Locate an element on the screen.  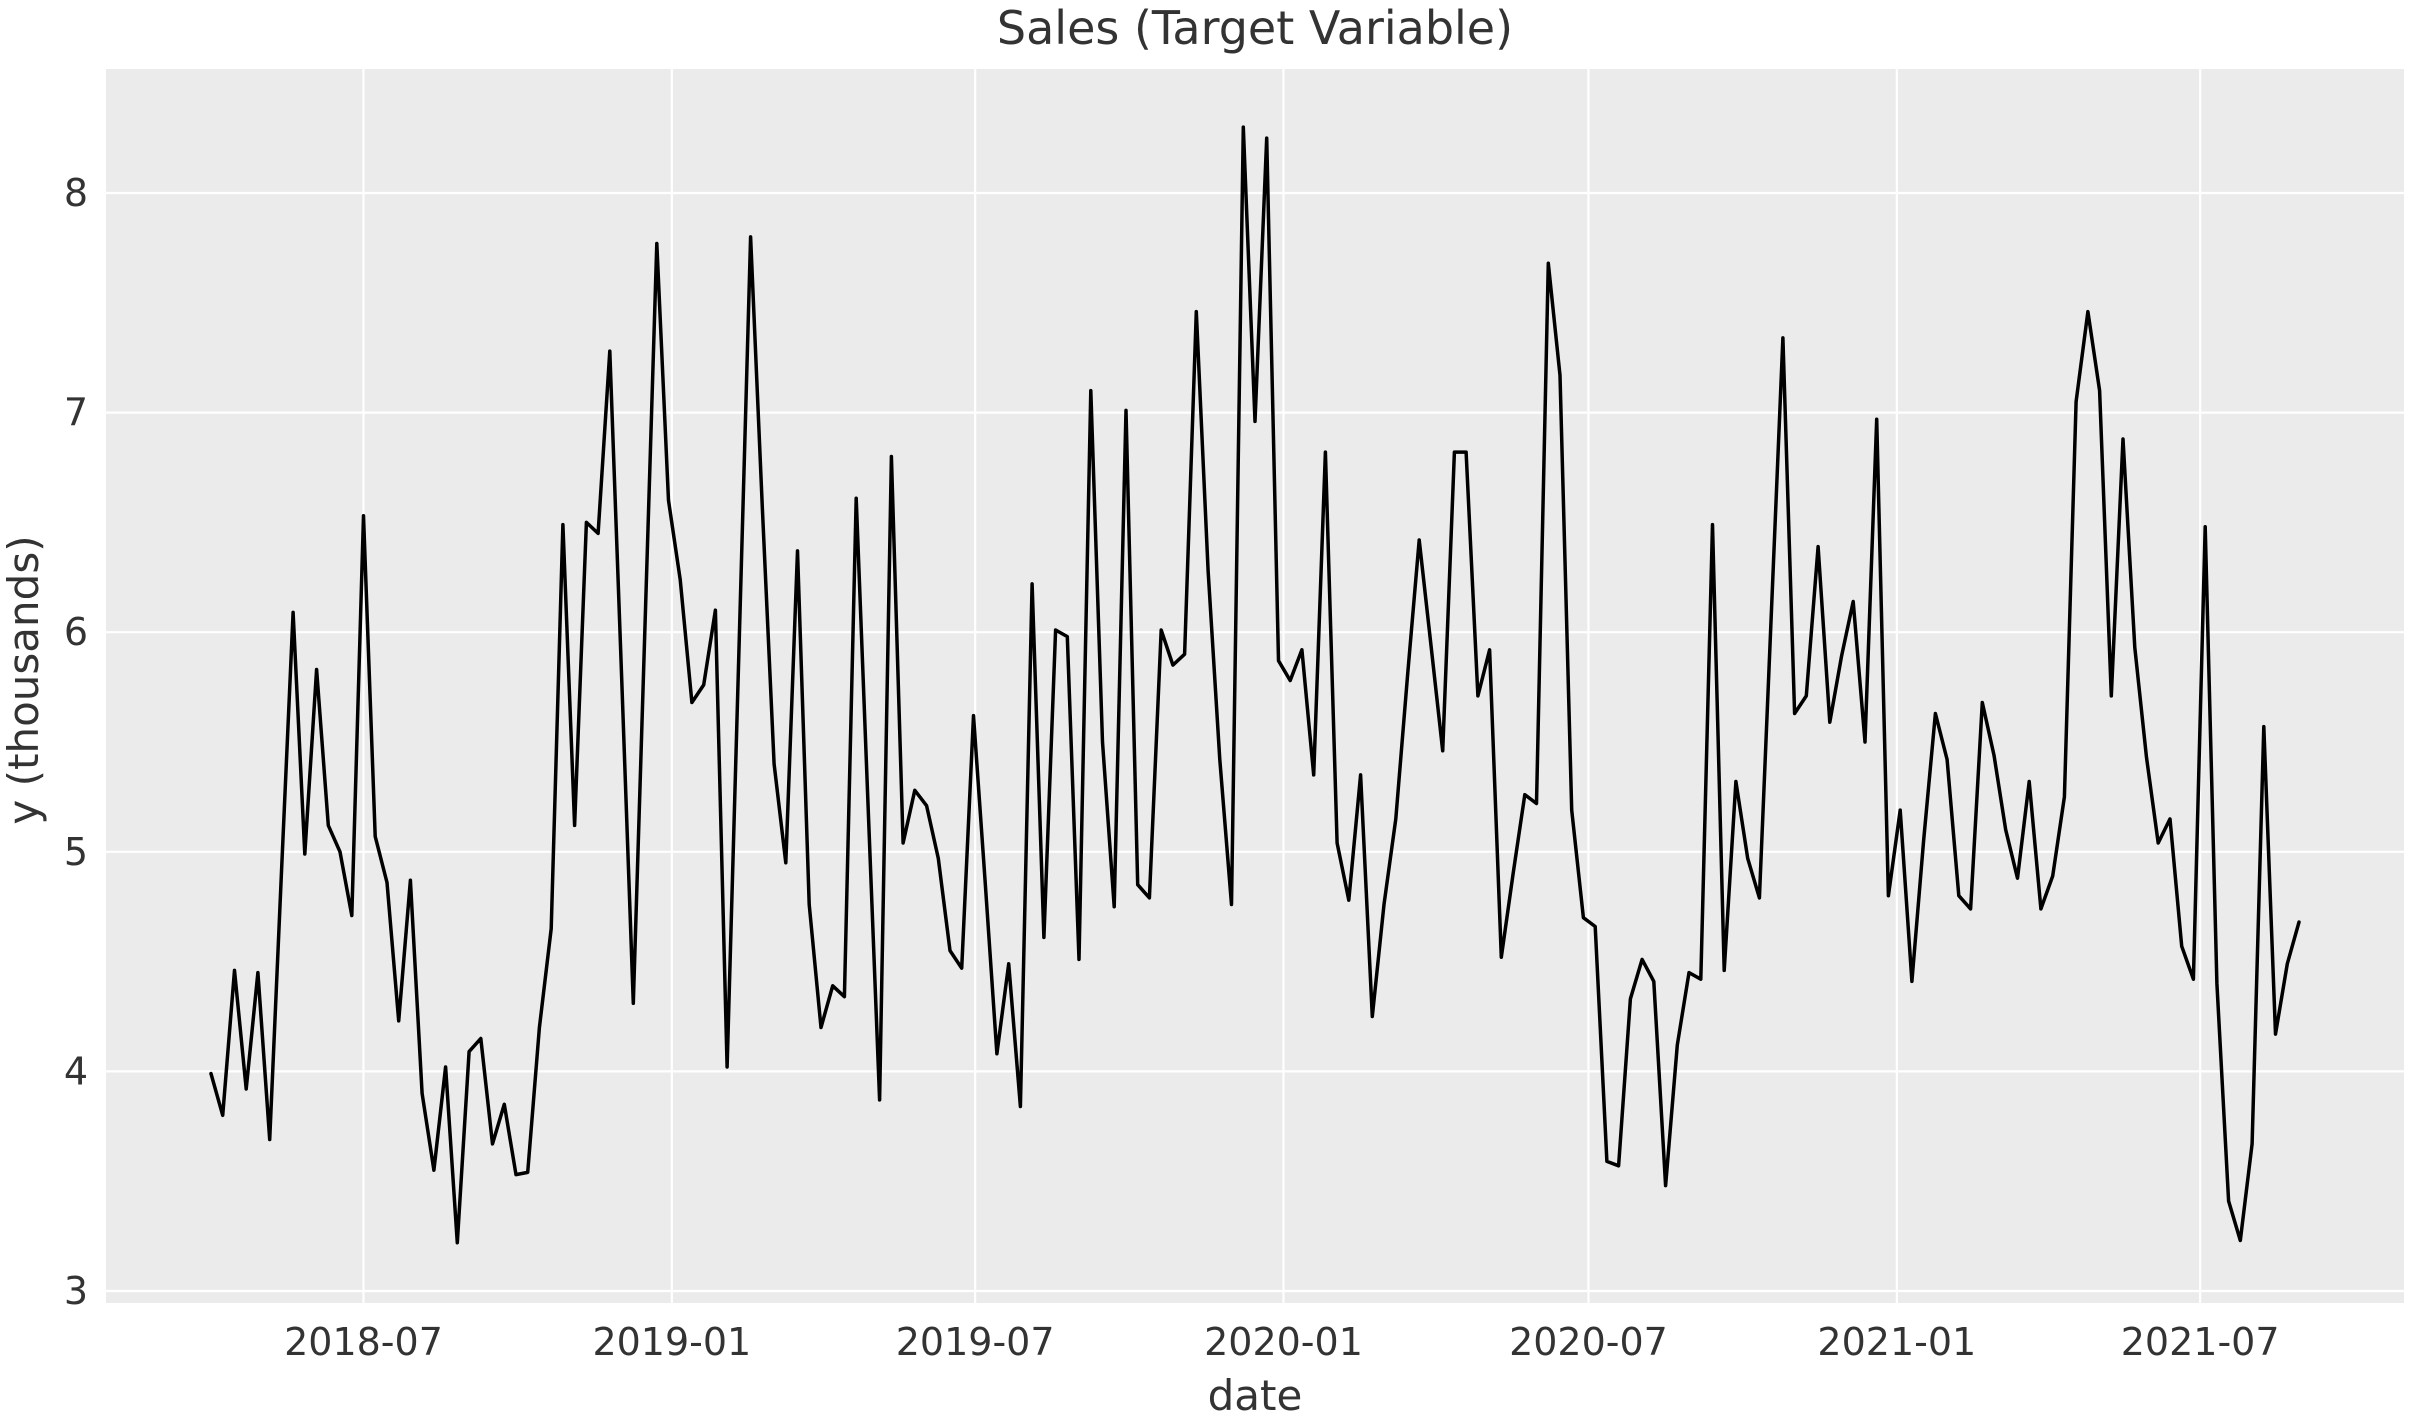
x-axis-label: date is located at coordinates (1255, 1395).